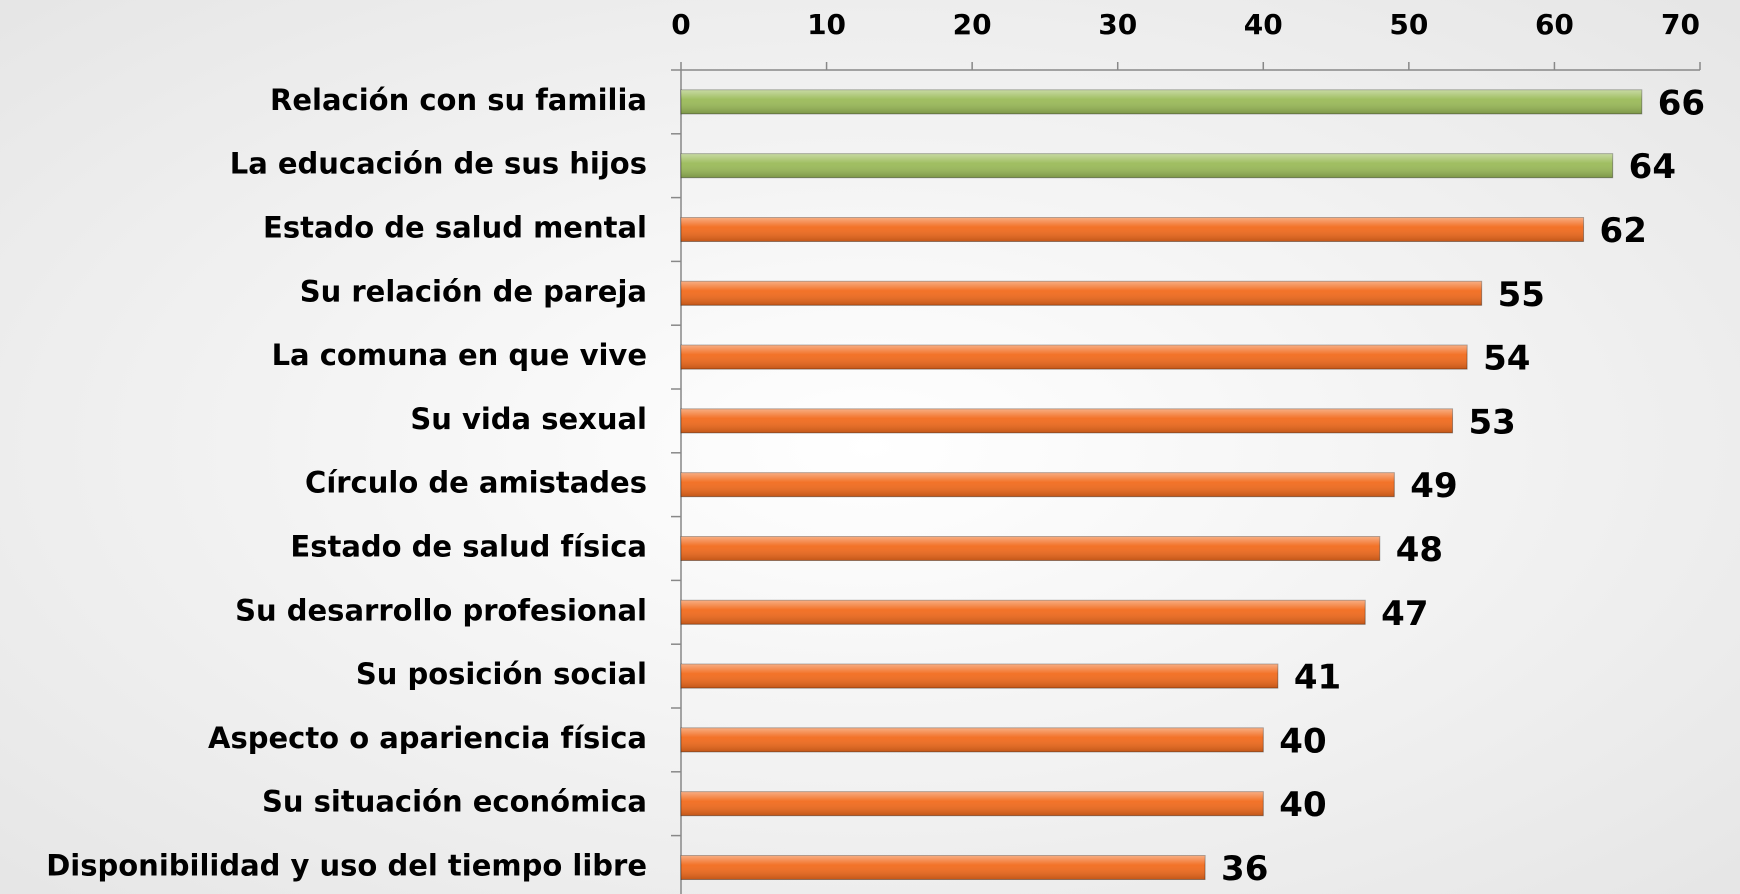  What do you see at coordinates (501, 674) in the screenshot?
I see `y-tick-label: Su posición social` at bounding box center [501, 674].